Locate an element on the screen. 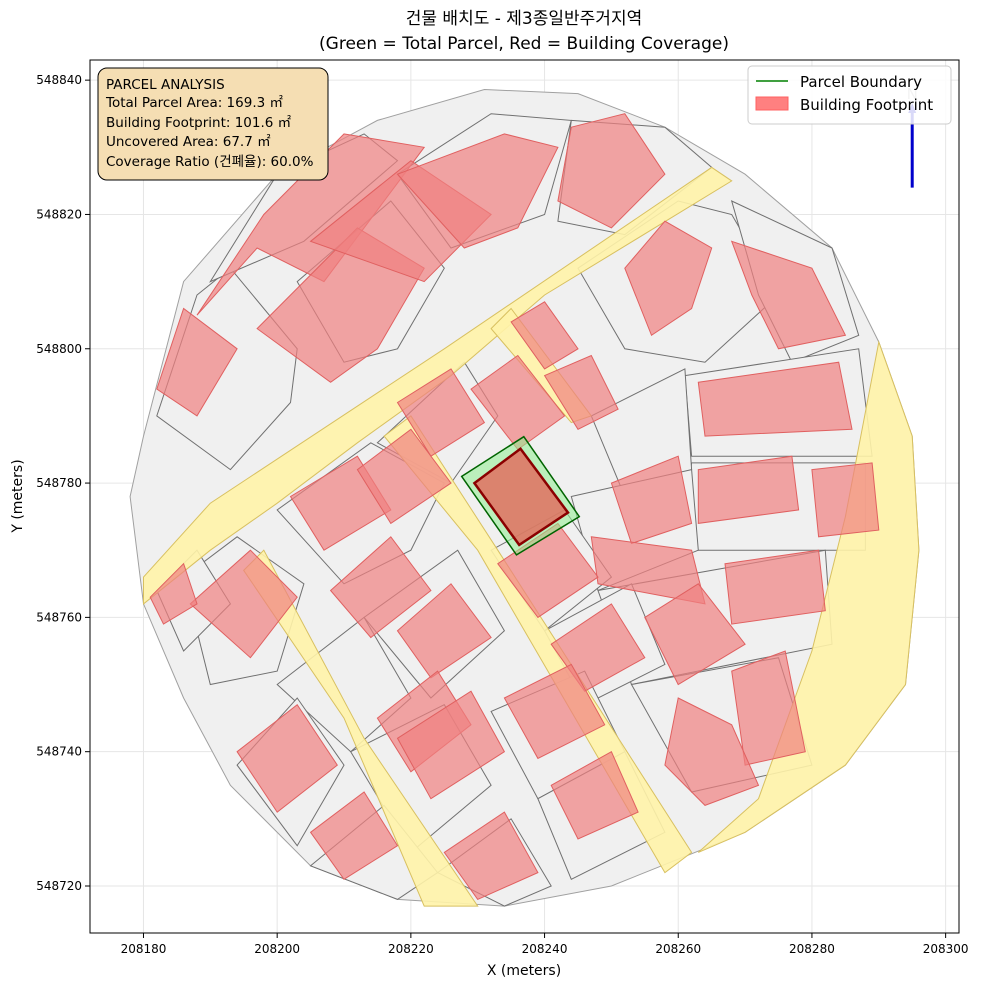 This screenshot has height=990, width=983. x-tick-label: 208180 is located at coordinates (144, 949).